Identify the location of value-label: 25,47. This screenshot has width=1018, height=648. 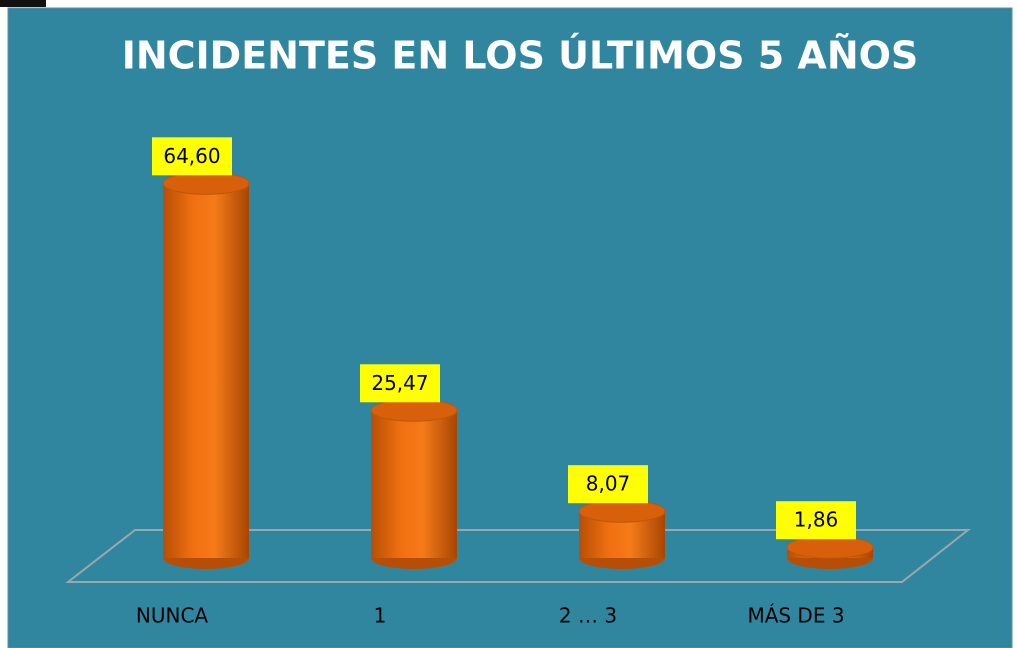
(399, 383).